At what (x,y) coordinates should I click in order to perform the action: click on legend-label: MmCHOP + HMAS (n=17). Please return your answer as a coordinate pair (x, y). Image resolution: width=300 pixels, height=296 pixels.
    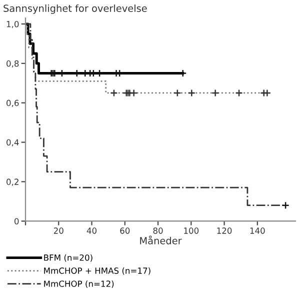
    Looking at the image, I should click on (97, 271).